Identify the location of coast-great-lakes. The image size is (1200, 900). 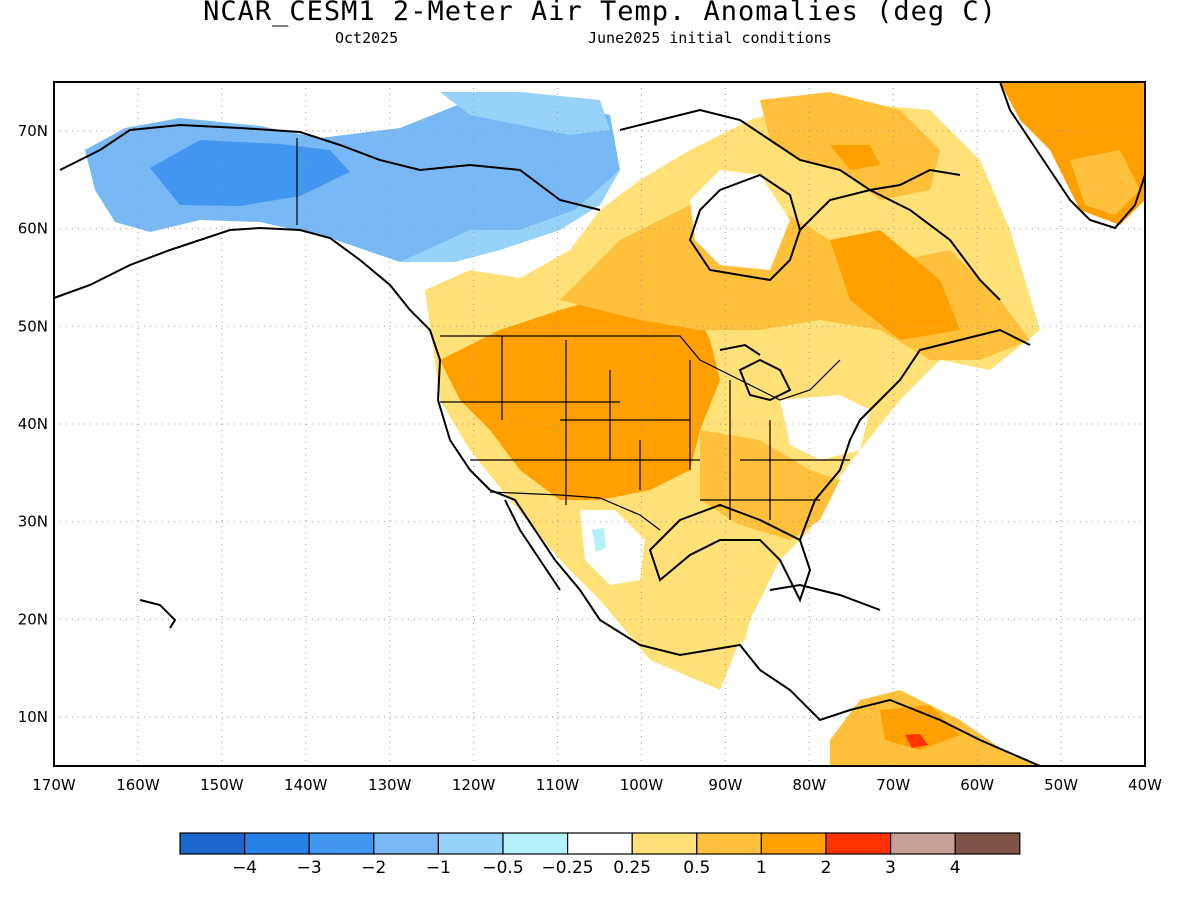
(755, 372).